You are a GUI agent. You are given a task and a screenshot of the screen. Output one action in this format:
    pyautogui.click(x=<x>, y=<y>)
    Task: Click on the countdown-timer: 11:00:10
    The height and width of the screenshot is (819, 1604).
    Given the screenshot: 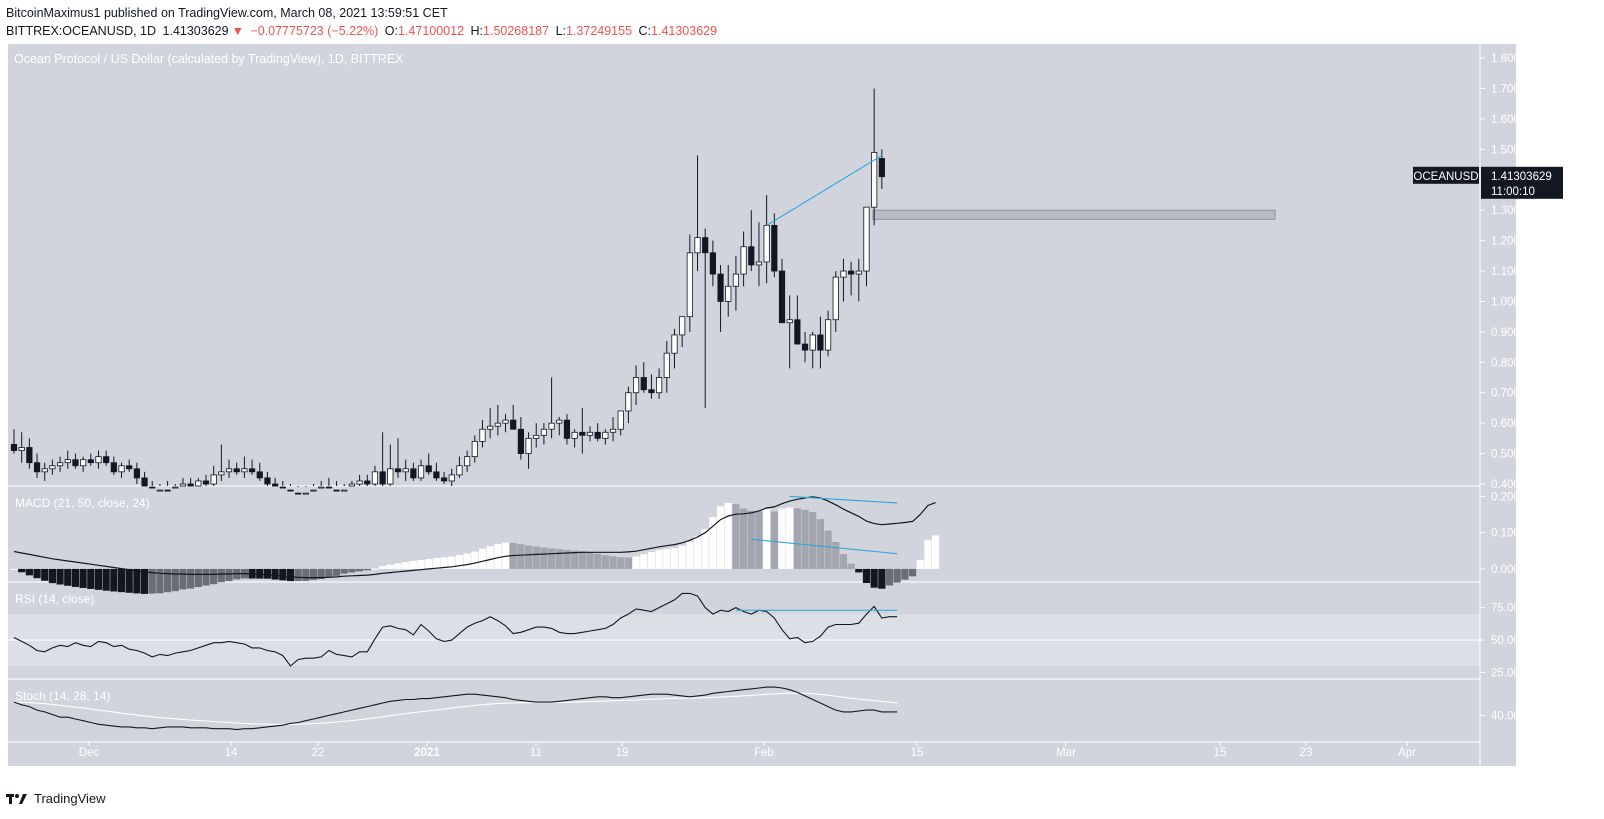 What is the action you would take?
    pyautogui.click(x=1513, y=192)
    